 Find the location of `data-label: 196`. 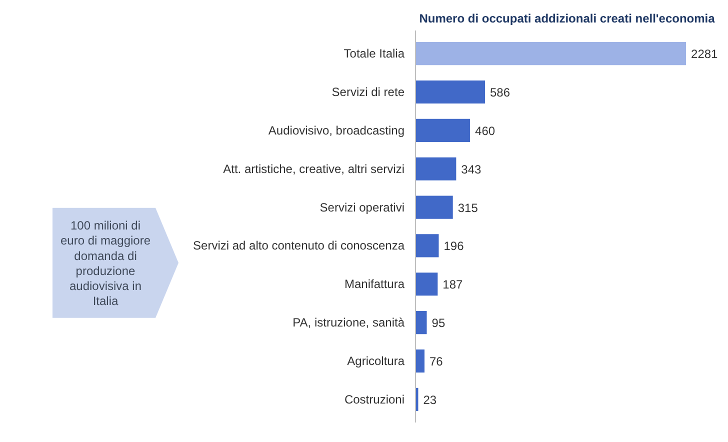

data-label: 196 is located at coordinates (454, 246).